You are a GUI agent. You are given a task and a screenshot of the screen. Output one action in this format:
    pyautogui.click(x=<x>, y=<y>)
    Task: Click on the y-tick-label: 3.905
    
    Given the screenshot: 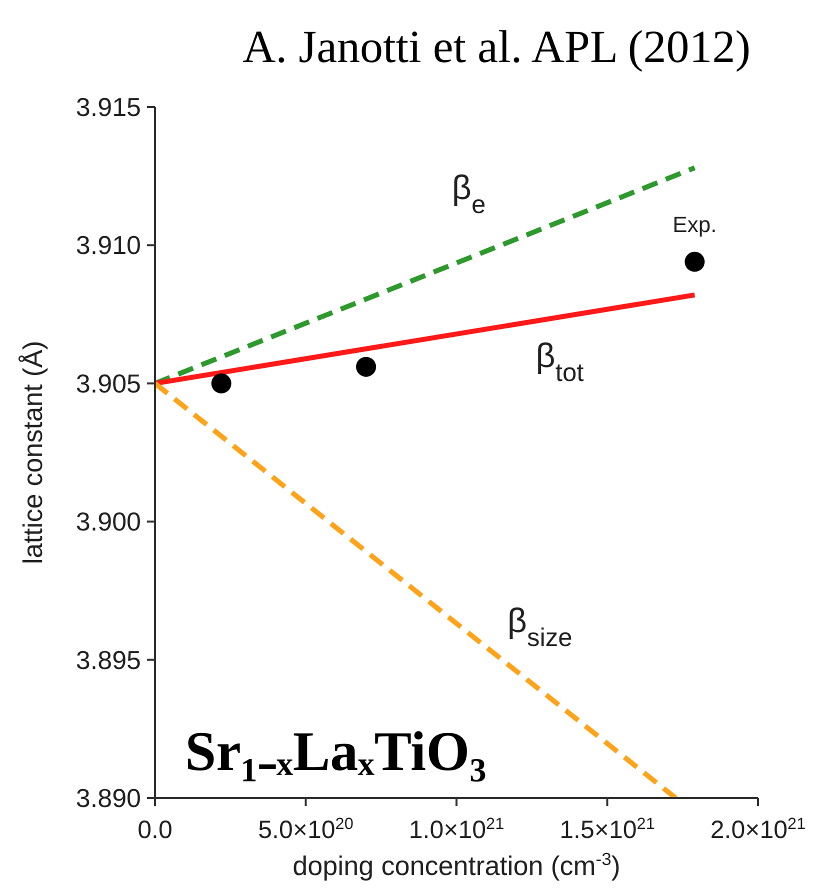 What is the action you would take?
    pyautogui.click(x=108, y=383)
    